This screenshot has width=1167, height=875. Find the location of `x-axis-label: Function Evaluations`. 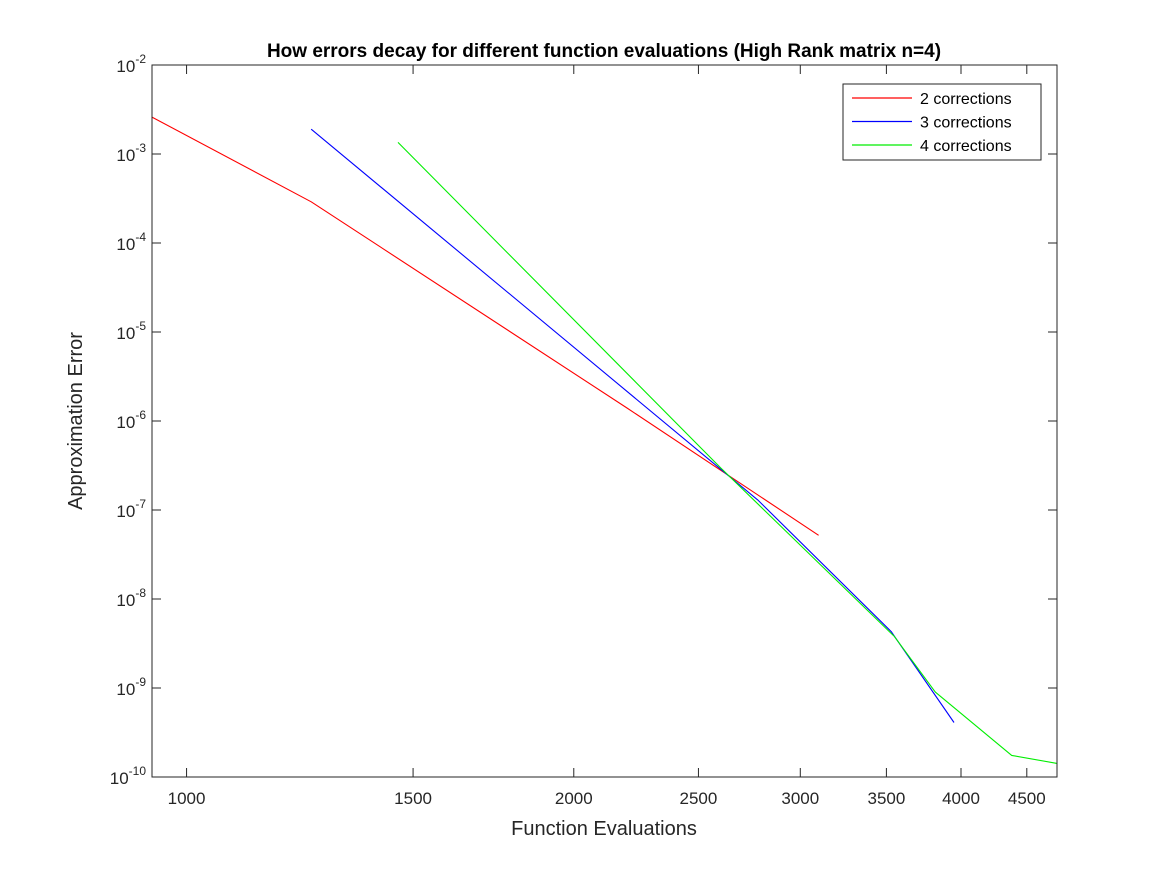

x-axis-label: Function Evaluations is located at coordinates (604, 829).